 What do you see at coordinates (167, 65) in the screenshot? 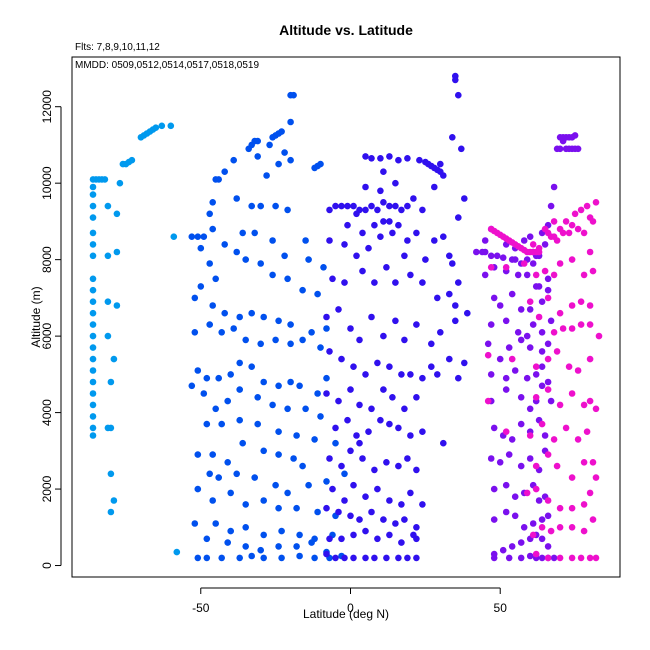
I see `dates-subtitle: MMDD: 0509,0512,0514,0517,0518,0519` at bounding box center [167, 65].